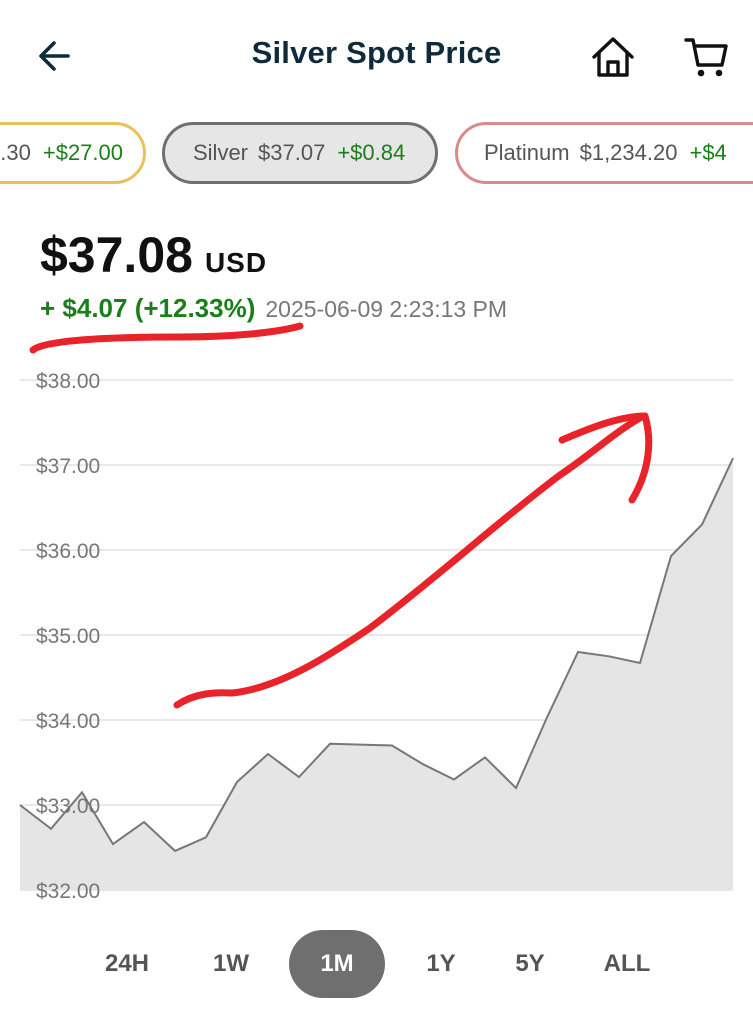  I want to click on current-price: $37.08 USD, so click(153, 255).